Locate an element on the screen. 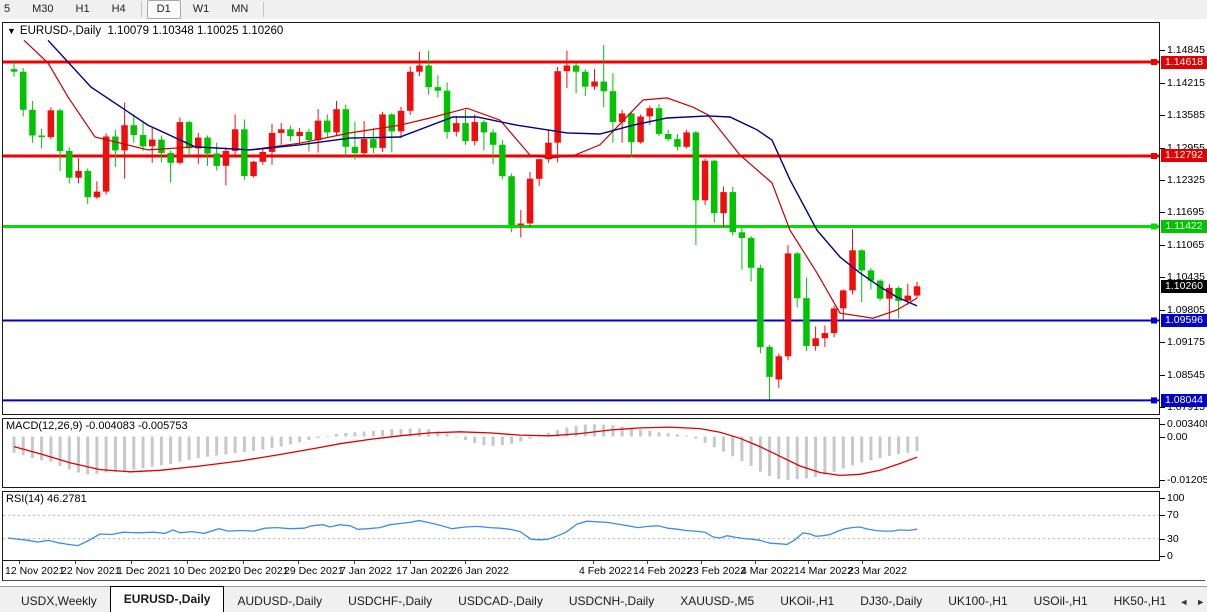 This screenshot has width=1207, height=612. macd-axis-label: 0.00 is located at coordinates (1177, 437).